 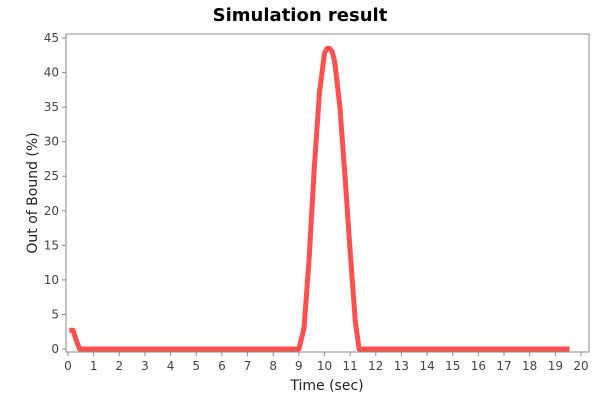 What do you see at coordinates (94, 366) in the screenshot?
I see `x-tick-label: 1` at bounding box center [94, 366].